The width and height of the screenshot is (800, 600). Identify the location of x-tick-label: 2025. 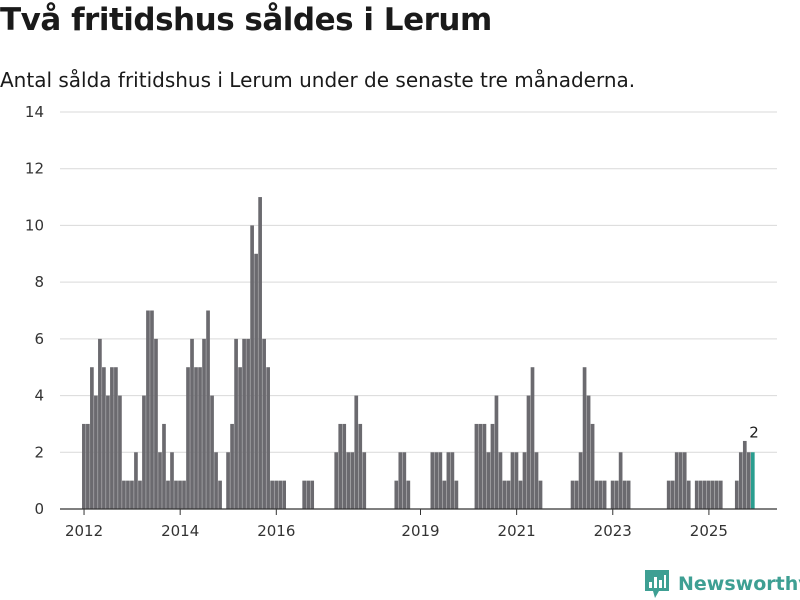
(709, 531).